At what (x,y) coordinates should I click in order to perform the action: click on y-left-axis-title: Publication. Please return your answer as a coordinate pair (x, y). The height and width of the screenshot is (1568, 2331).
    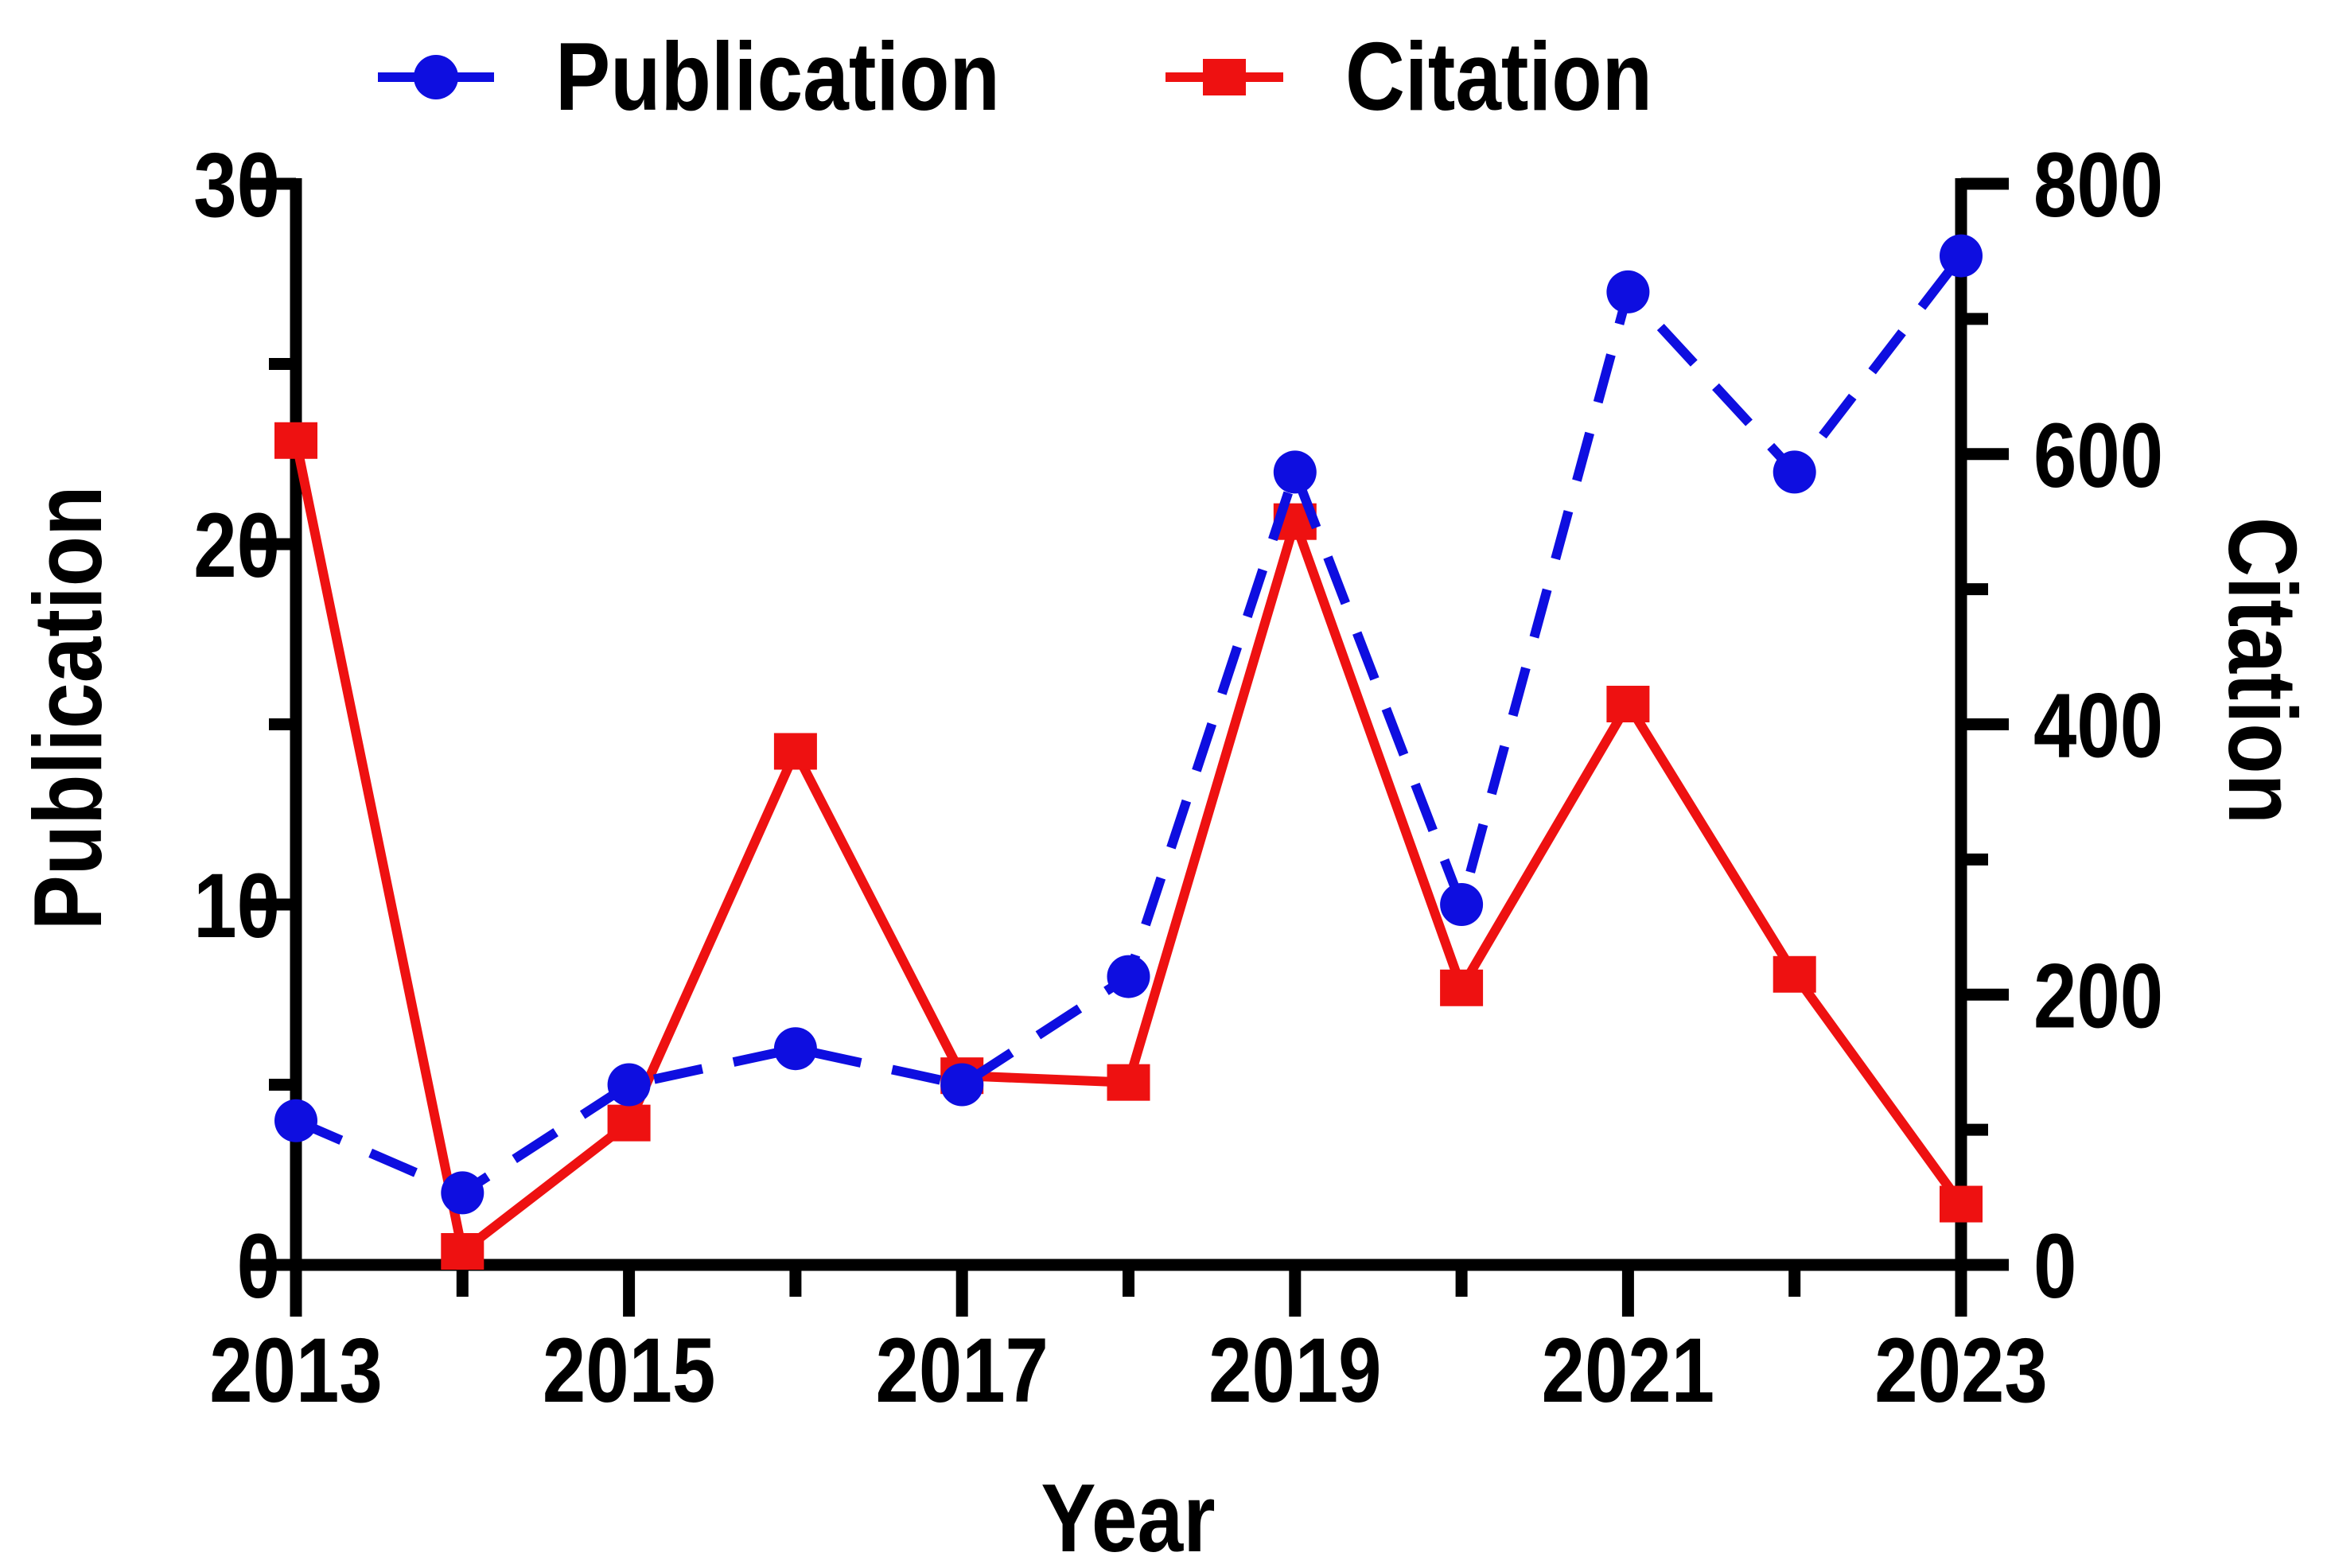
    Looking at the image, I should click on (68, 708).